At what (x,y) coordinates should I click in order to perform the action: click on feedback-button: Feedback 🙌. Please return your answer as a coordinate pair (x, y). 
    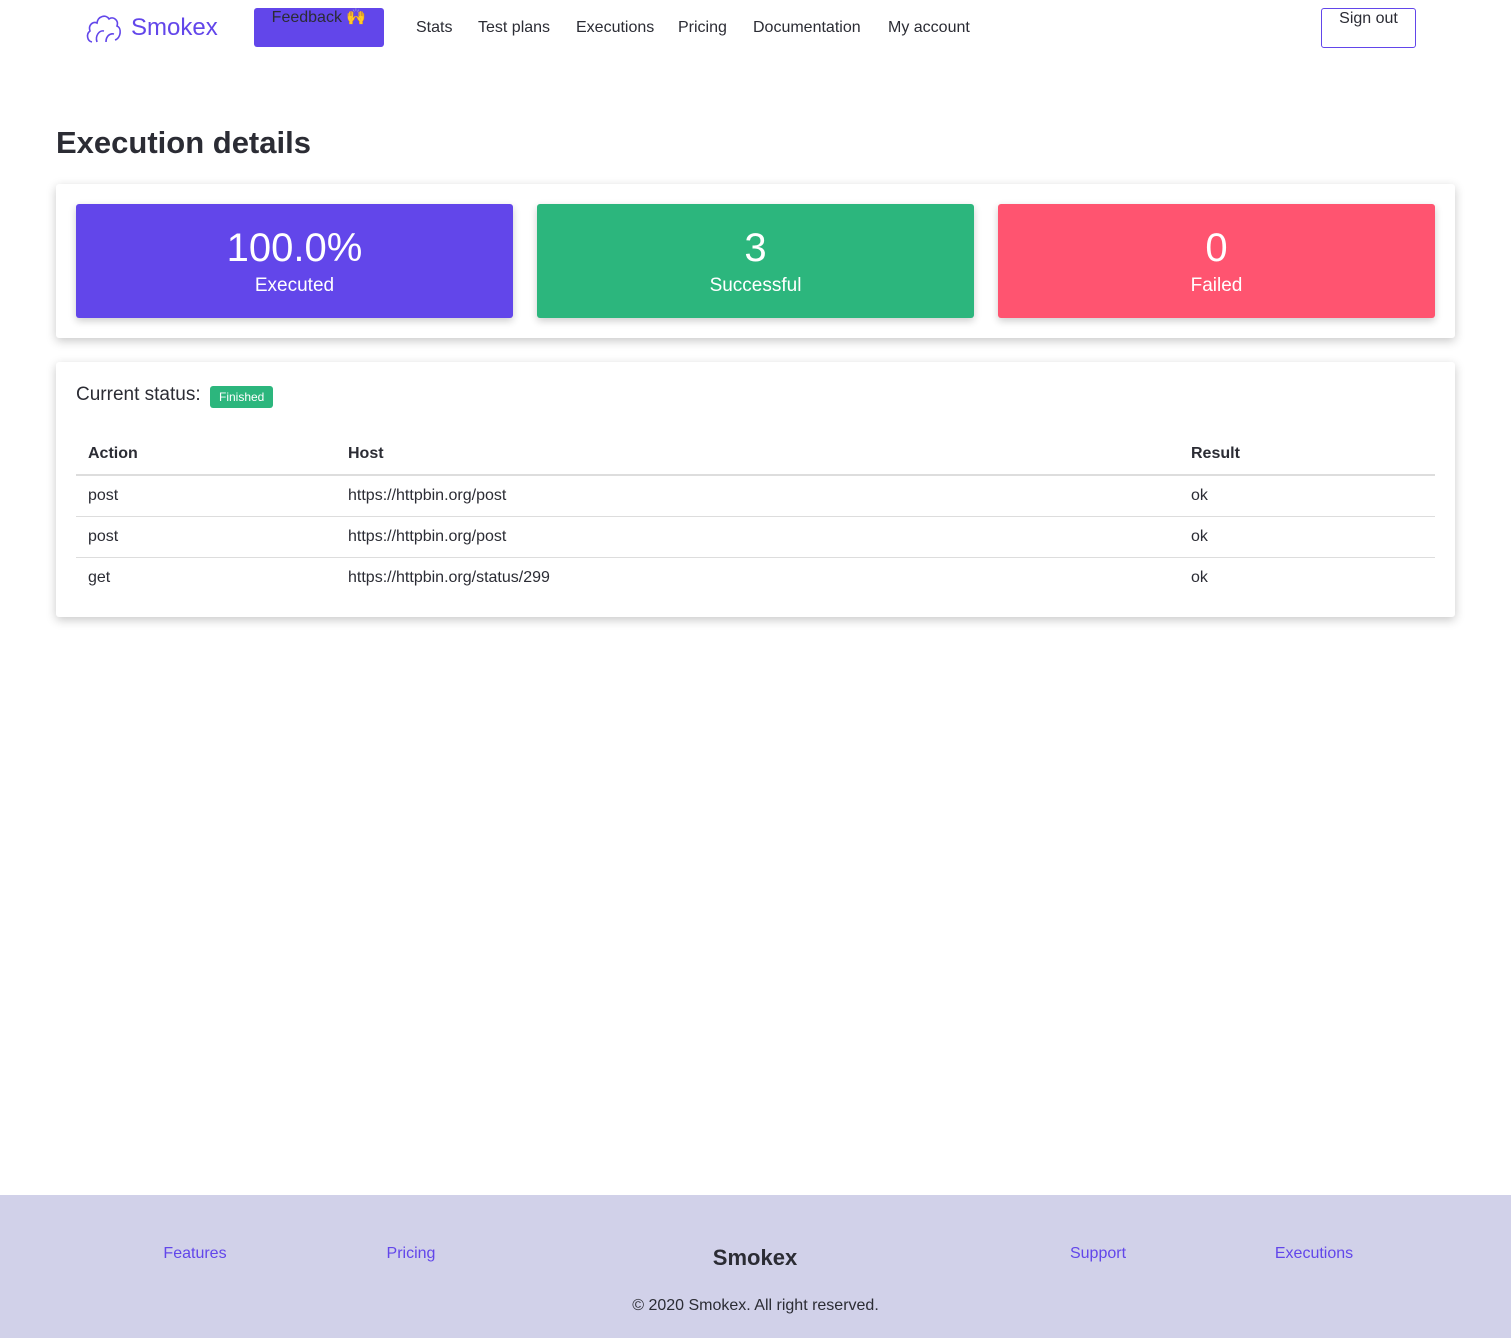
    Looking at the image, I should click on (319, 27).